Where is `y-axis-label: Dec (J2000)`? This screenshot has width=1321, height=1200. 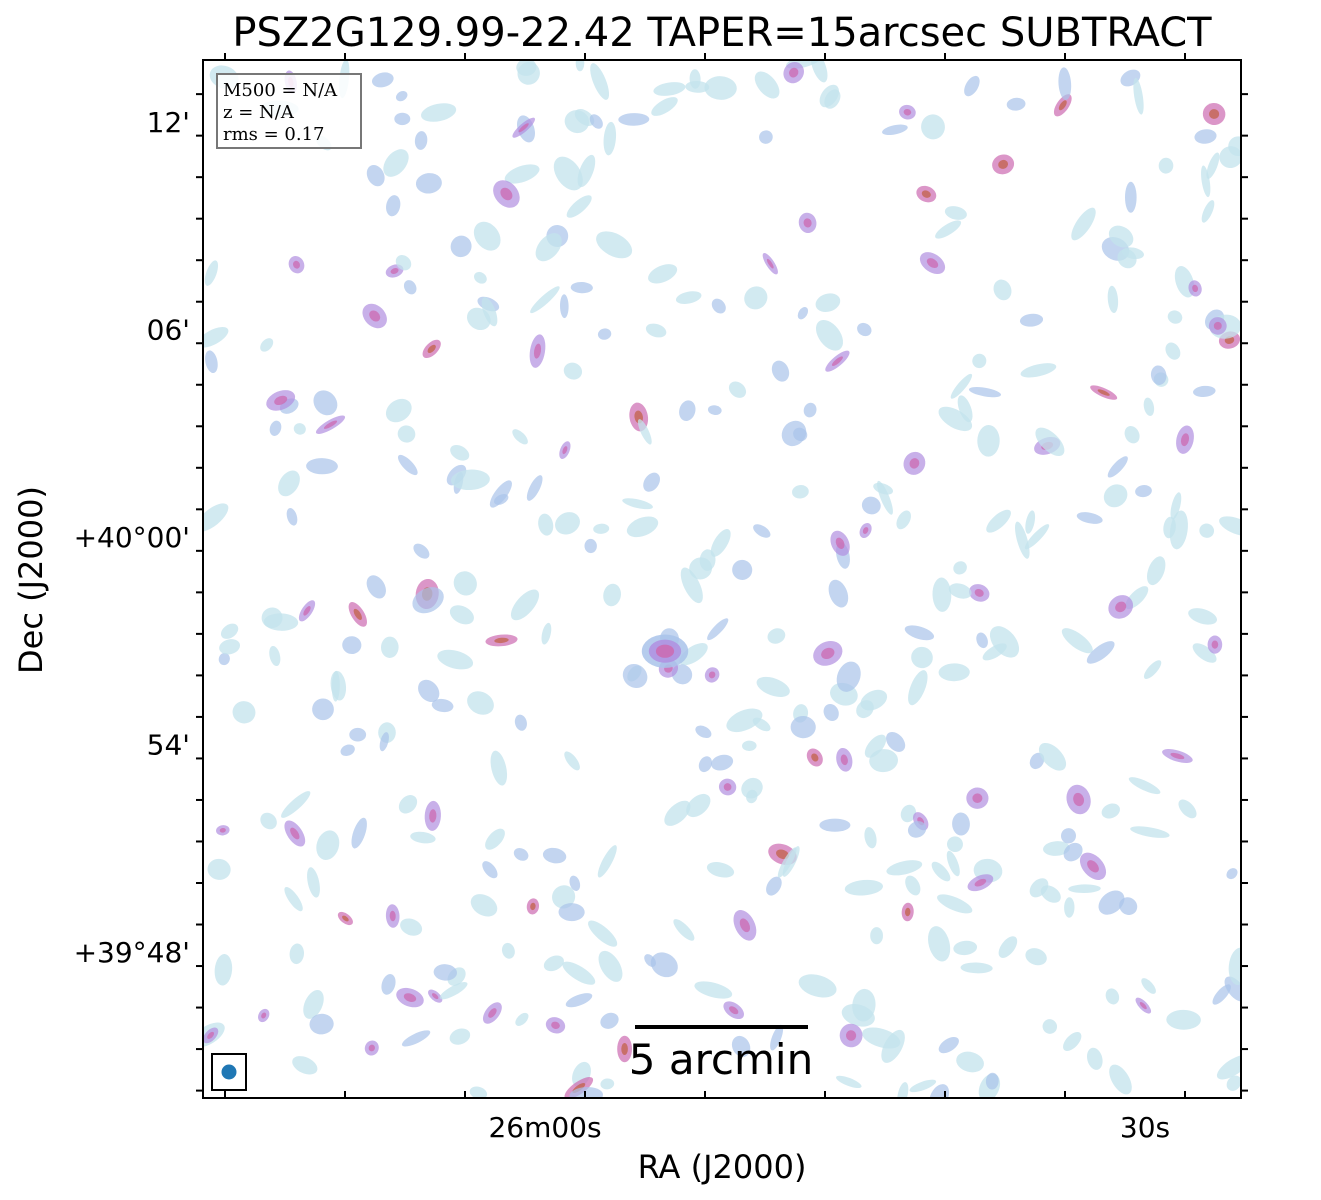
y-axis-label: Dec (J2000) is located at coordinates (31, 580).